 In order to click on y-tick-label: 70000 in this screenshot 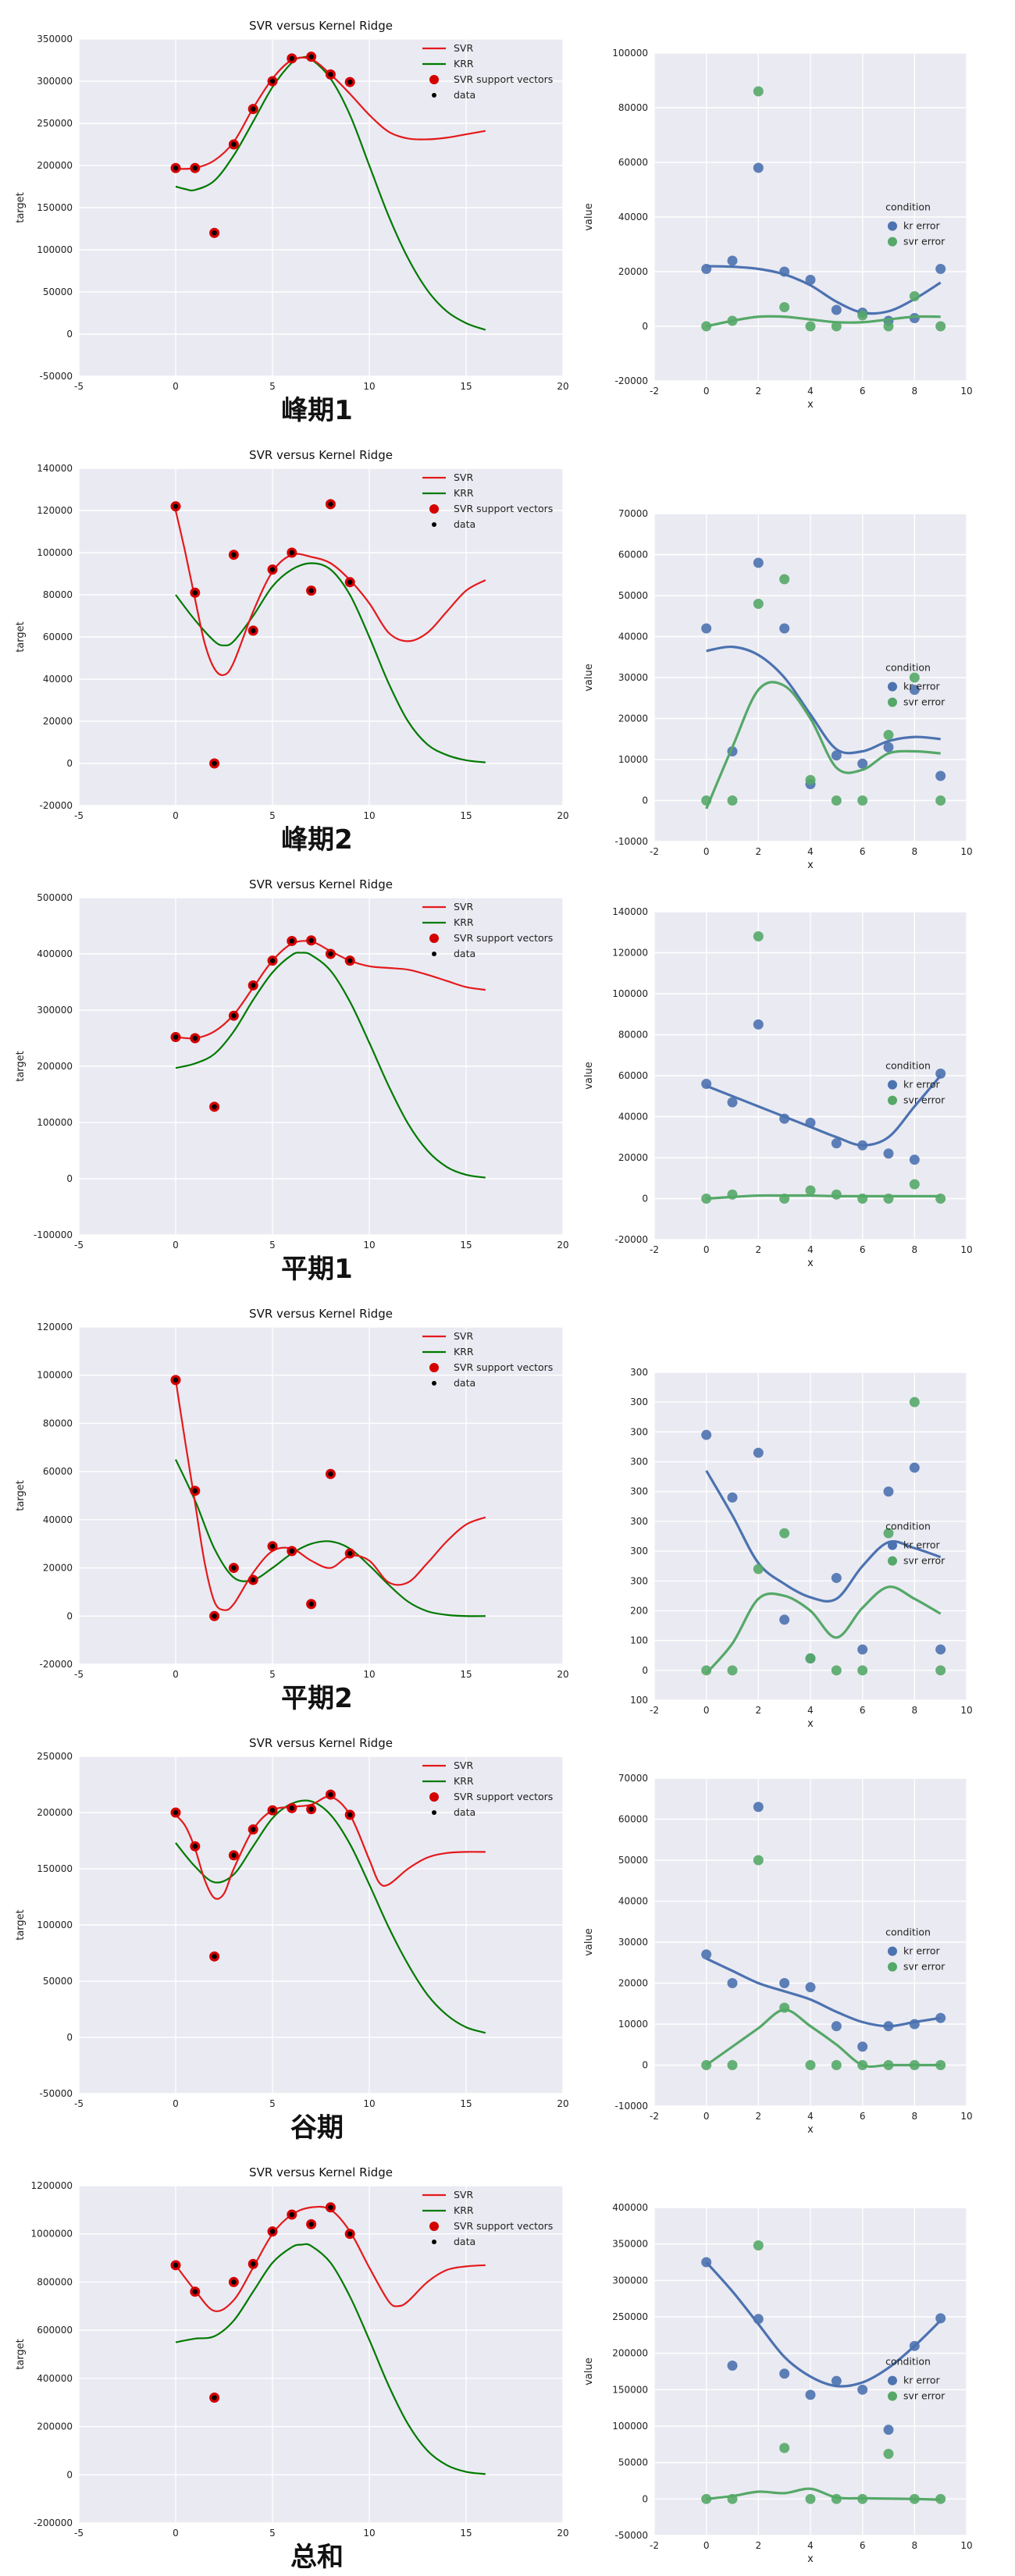, I will do `click(633, 1778)`.